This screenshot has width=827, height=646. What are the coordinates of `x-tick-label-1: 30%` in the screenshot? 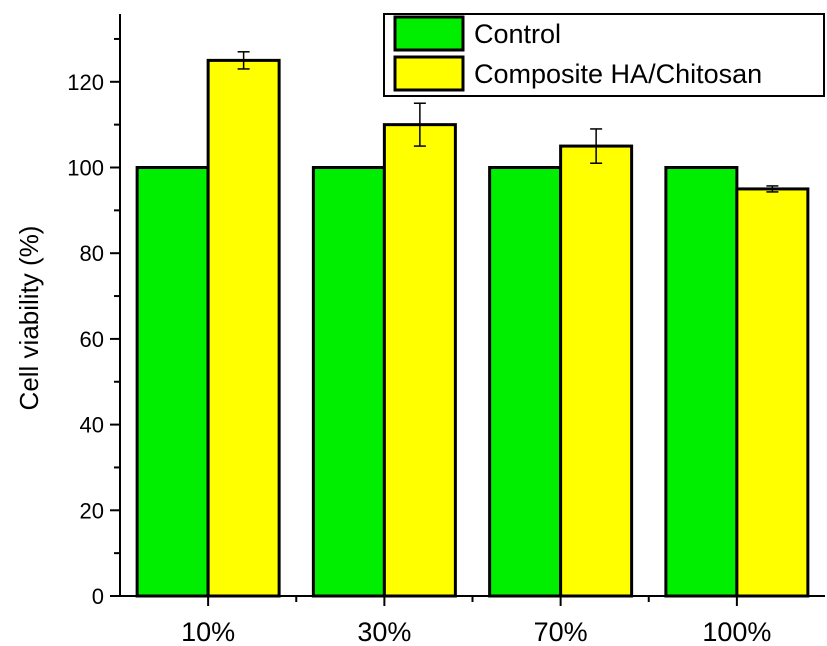 It's located at (384, 631).